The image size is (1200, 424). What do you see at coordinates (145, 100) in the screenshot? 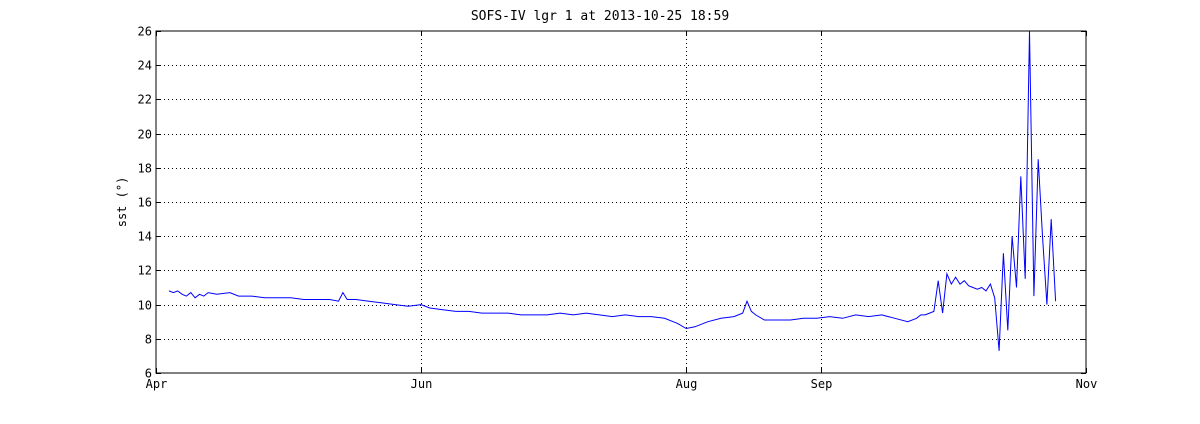
I see `y-tick-label: 22` at bounding box center [145, 100].